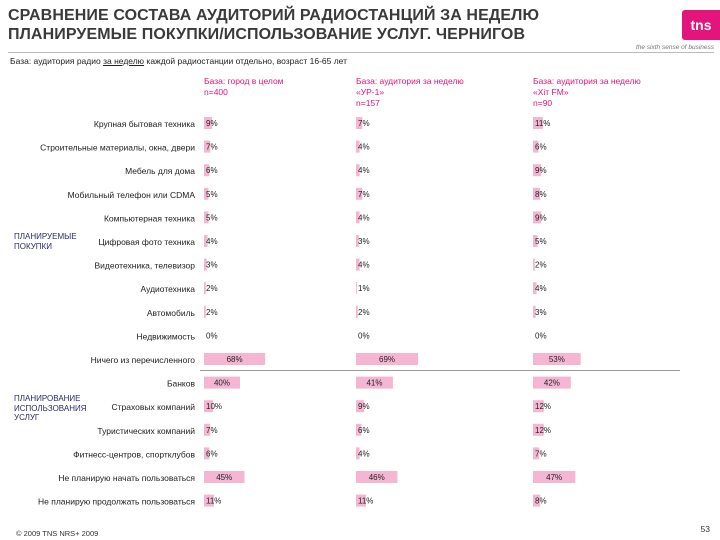  Describe the element at coordinates (134, 454) in the screenshot. I see `category-label: Фитнесс-центров, спортклубов` at that location.